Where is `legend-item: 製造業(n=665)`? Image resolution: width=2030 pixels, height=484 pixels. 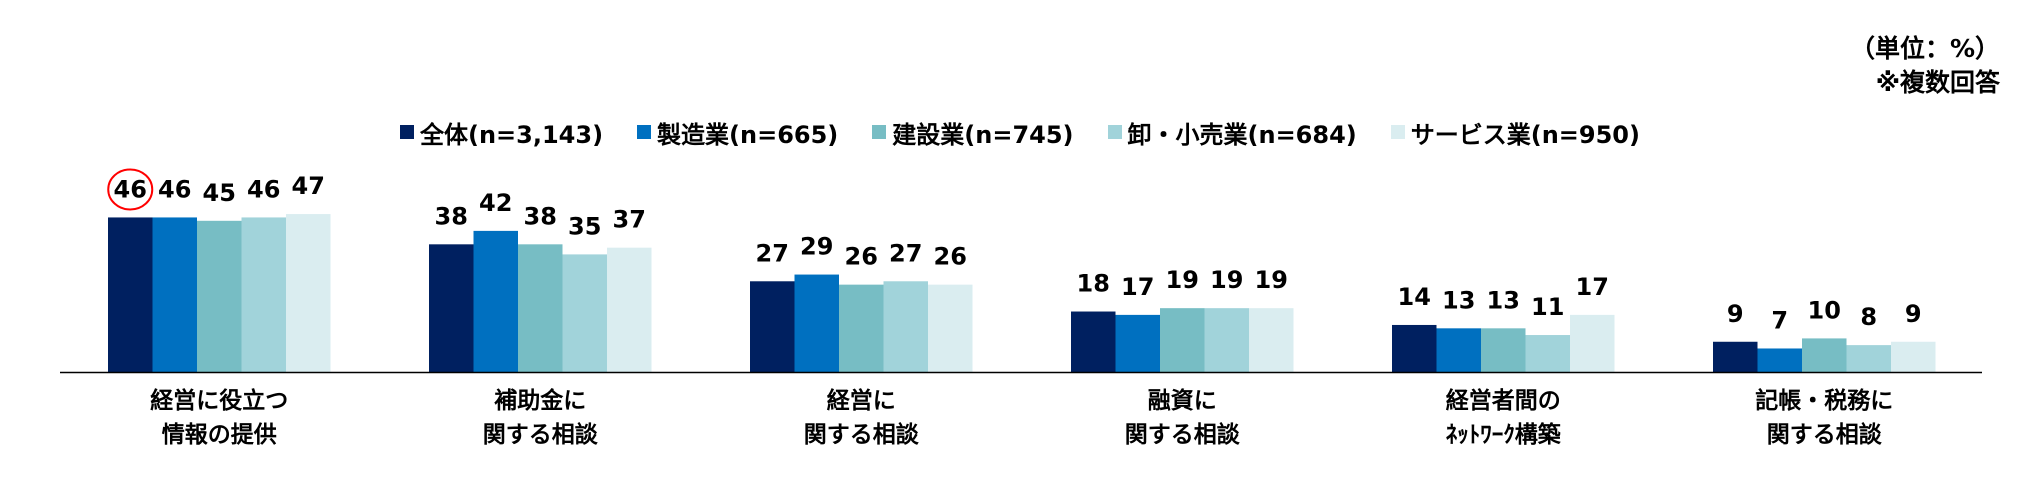
legend-item: 製造業(n=665) is located at coordinates (737, 132).